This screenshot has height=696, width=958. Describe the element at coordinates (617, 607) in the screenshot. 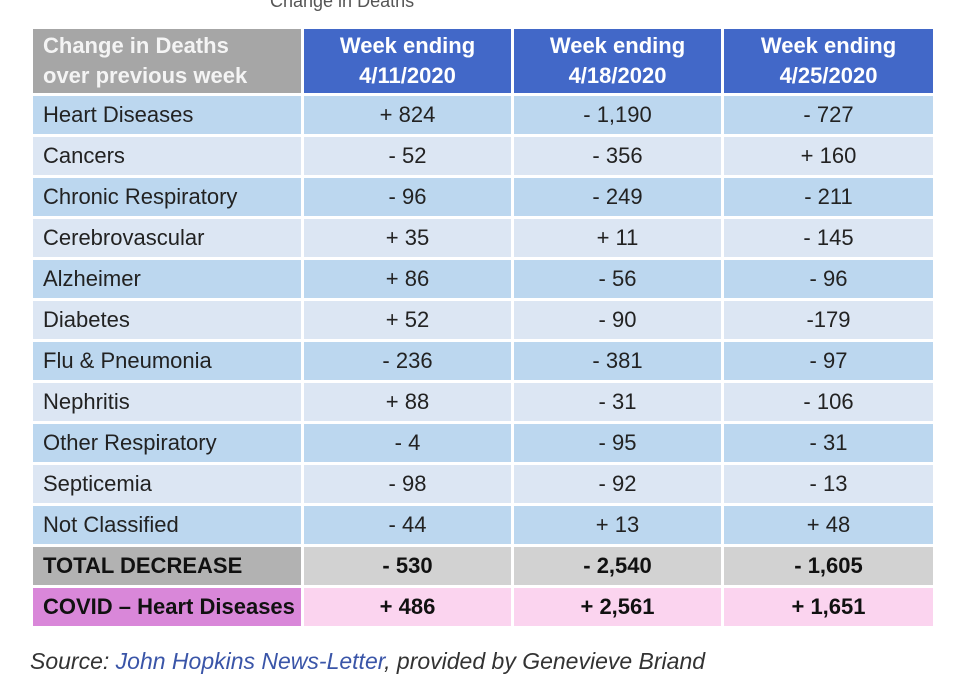

I see `covid-week-2: + 2,561` at that location.